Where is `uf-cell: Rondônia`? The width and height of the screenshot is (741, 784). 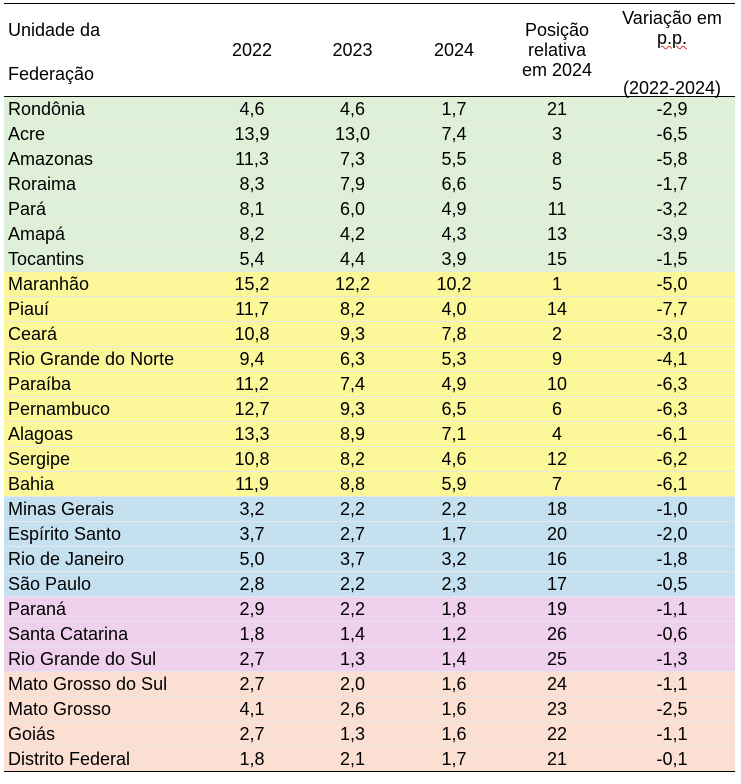
uf-cell: Rondônia is located at coordinates (103, 109).